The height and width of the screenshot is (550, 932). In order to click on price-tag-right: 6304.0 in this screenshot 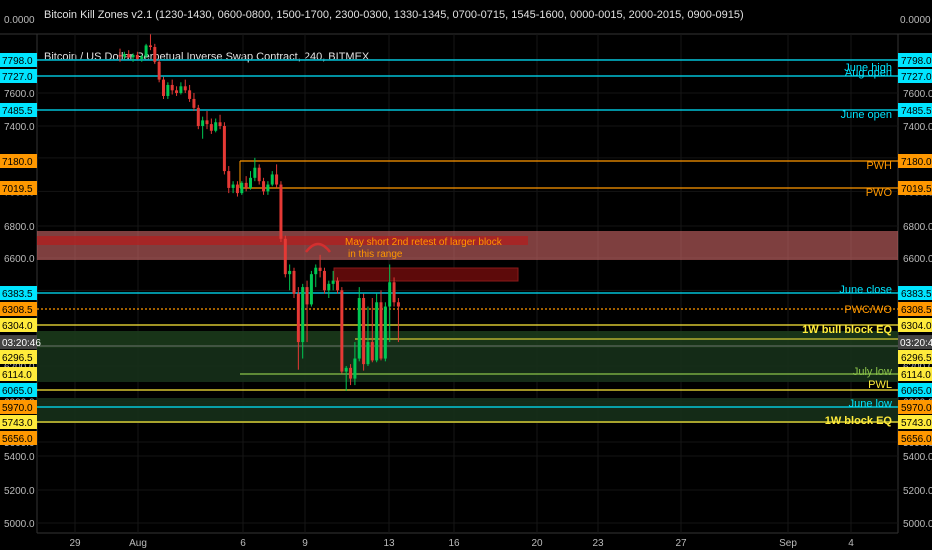, I will do `click(916, 326)`.